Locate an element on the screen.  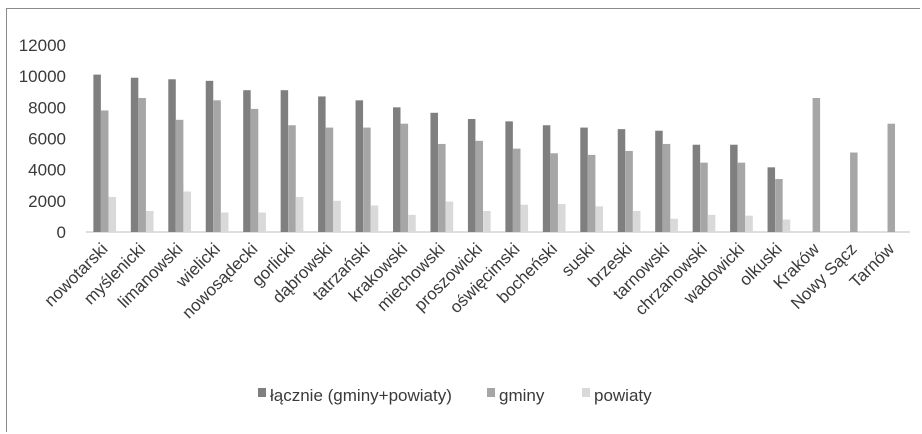
legend: łącznie (gminy+powiaty) gminy powiaty is located at coordinates (455, 395).